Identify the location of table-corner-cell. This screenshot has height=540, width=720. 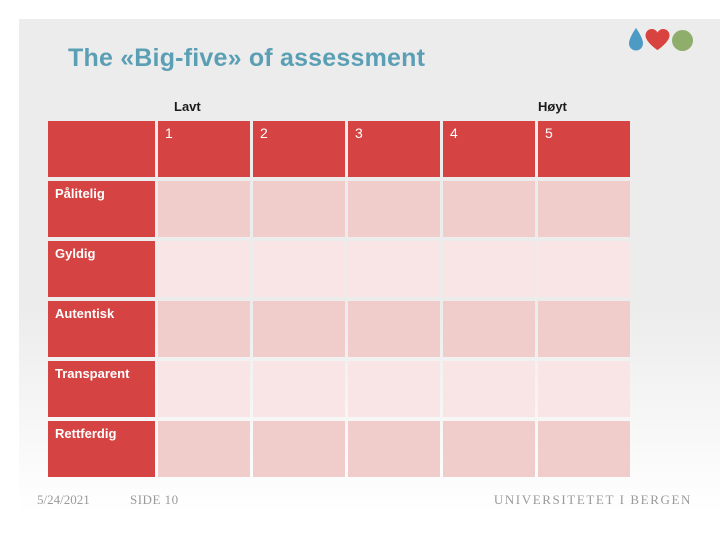
(101, 149).